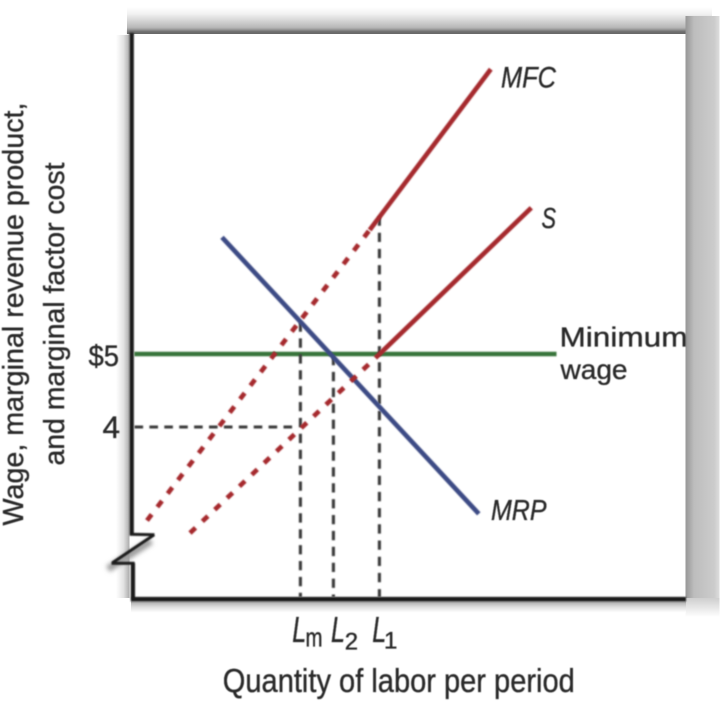 This screenshot has width=720, height=702. Describe the element at coordinates (399, 680) in the screenshot. I see `svg-text: Quantity of labor per period` at that location.